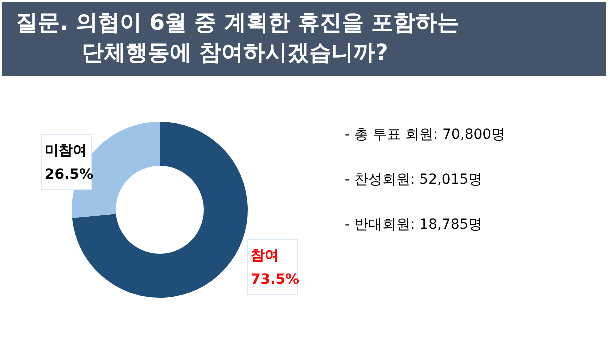  What do you see at coordinates (275, 280) in the screenshot?
I see `data-label: 73.5%` at bounding box center [275, 280].